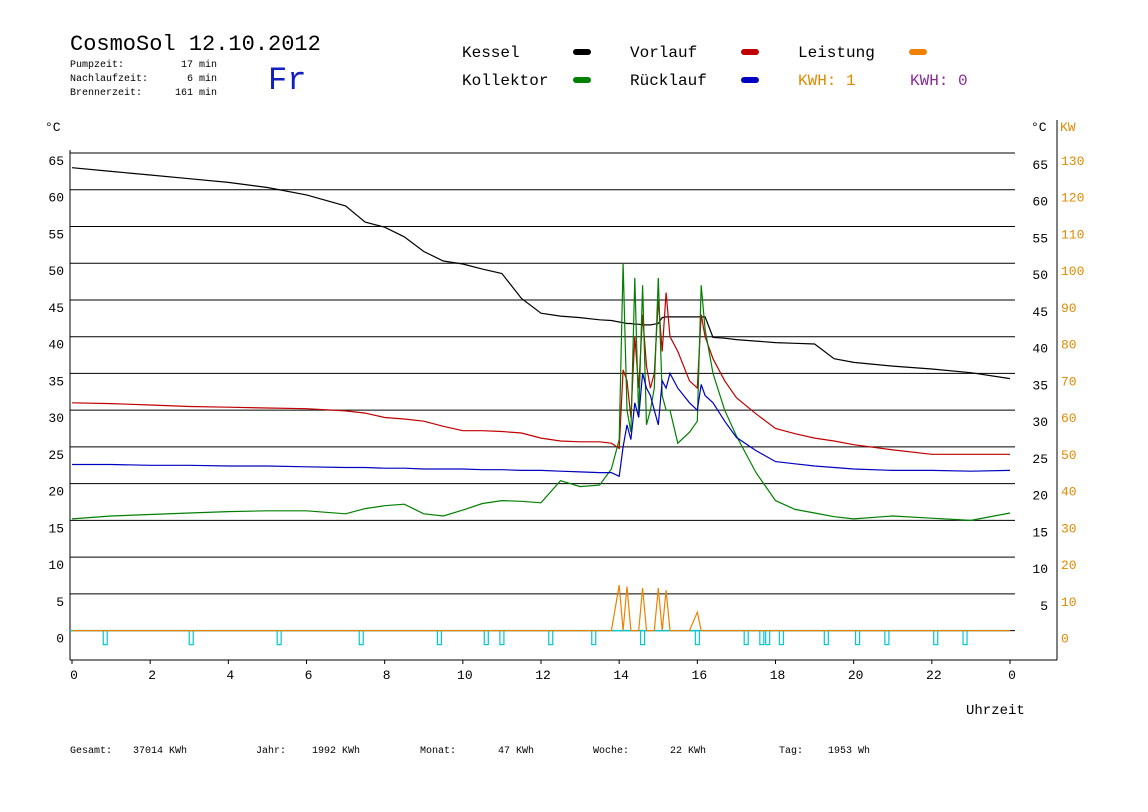 The width and height of the screenshot is (1148, 812). Describe the element at coordinates (1040, 275) in the screenshot. I see `y-right-tick-label: 50` at that location.